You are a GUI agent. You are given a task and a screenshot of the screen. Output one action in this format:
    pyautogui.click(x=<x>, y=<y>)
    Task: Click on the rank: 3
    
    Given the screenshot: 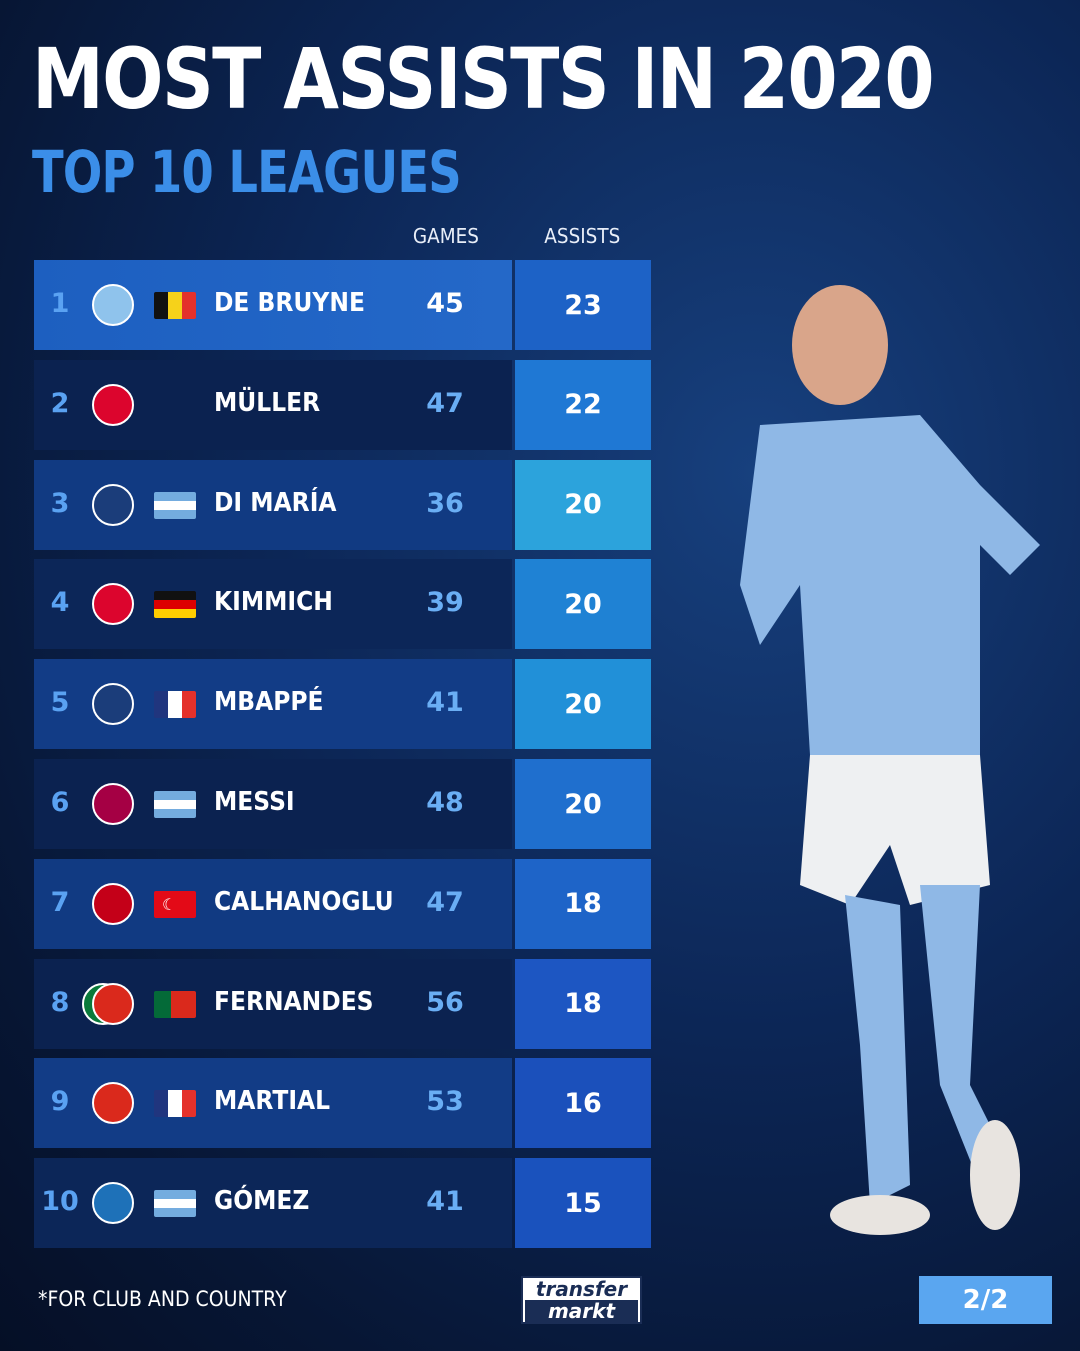 What is the action you would take?
    pyautogui.click(x=60, y=503)
    